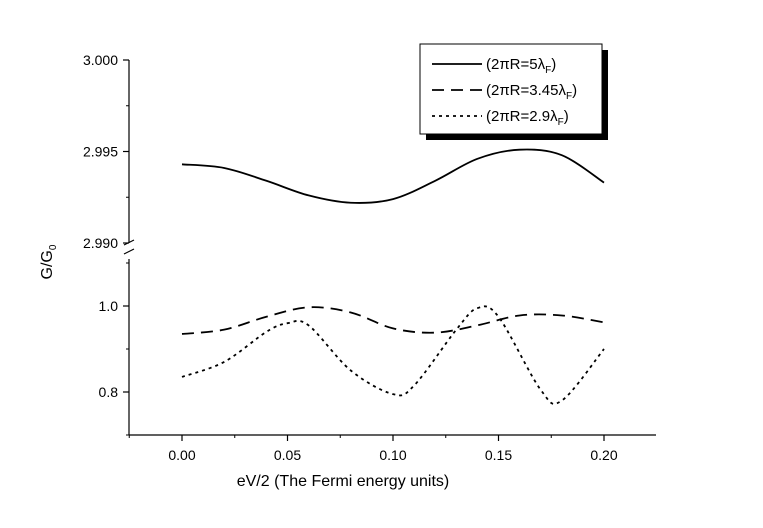  I want to click on y-axis-title: G/G0, so click(49, 261).